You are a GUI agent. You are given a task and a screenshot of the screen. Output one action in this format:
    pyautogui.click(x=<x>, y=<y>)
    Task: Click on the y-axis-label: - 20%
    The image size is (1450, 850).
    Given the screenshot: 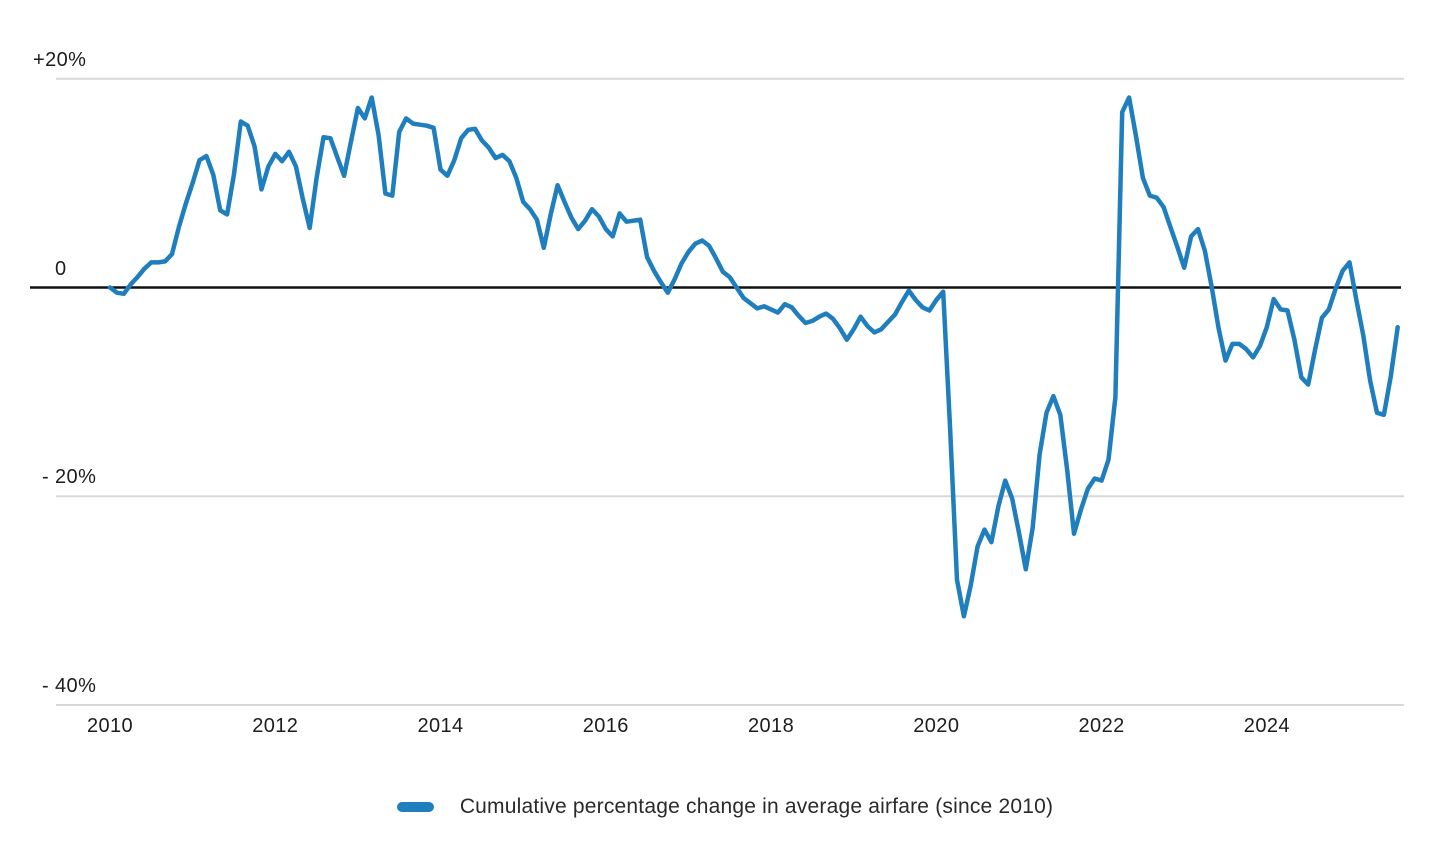 What is the action you would take?
    pyautogui.click(x=69, y=477)
    